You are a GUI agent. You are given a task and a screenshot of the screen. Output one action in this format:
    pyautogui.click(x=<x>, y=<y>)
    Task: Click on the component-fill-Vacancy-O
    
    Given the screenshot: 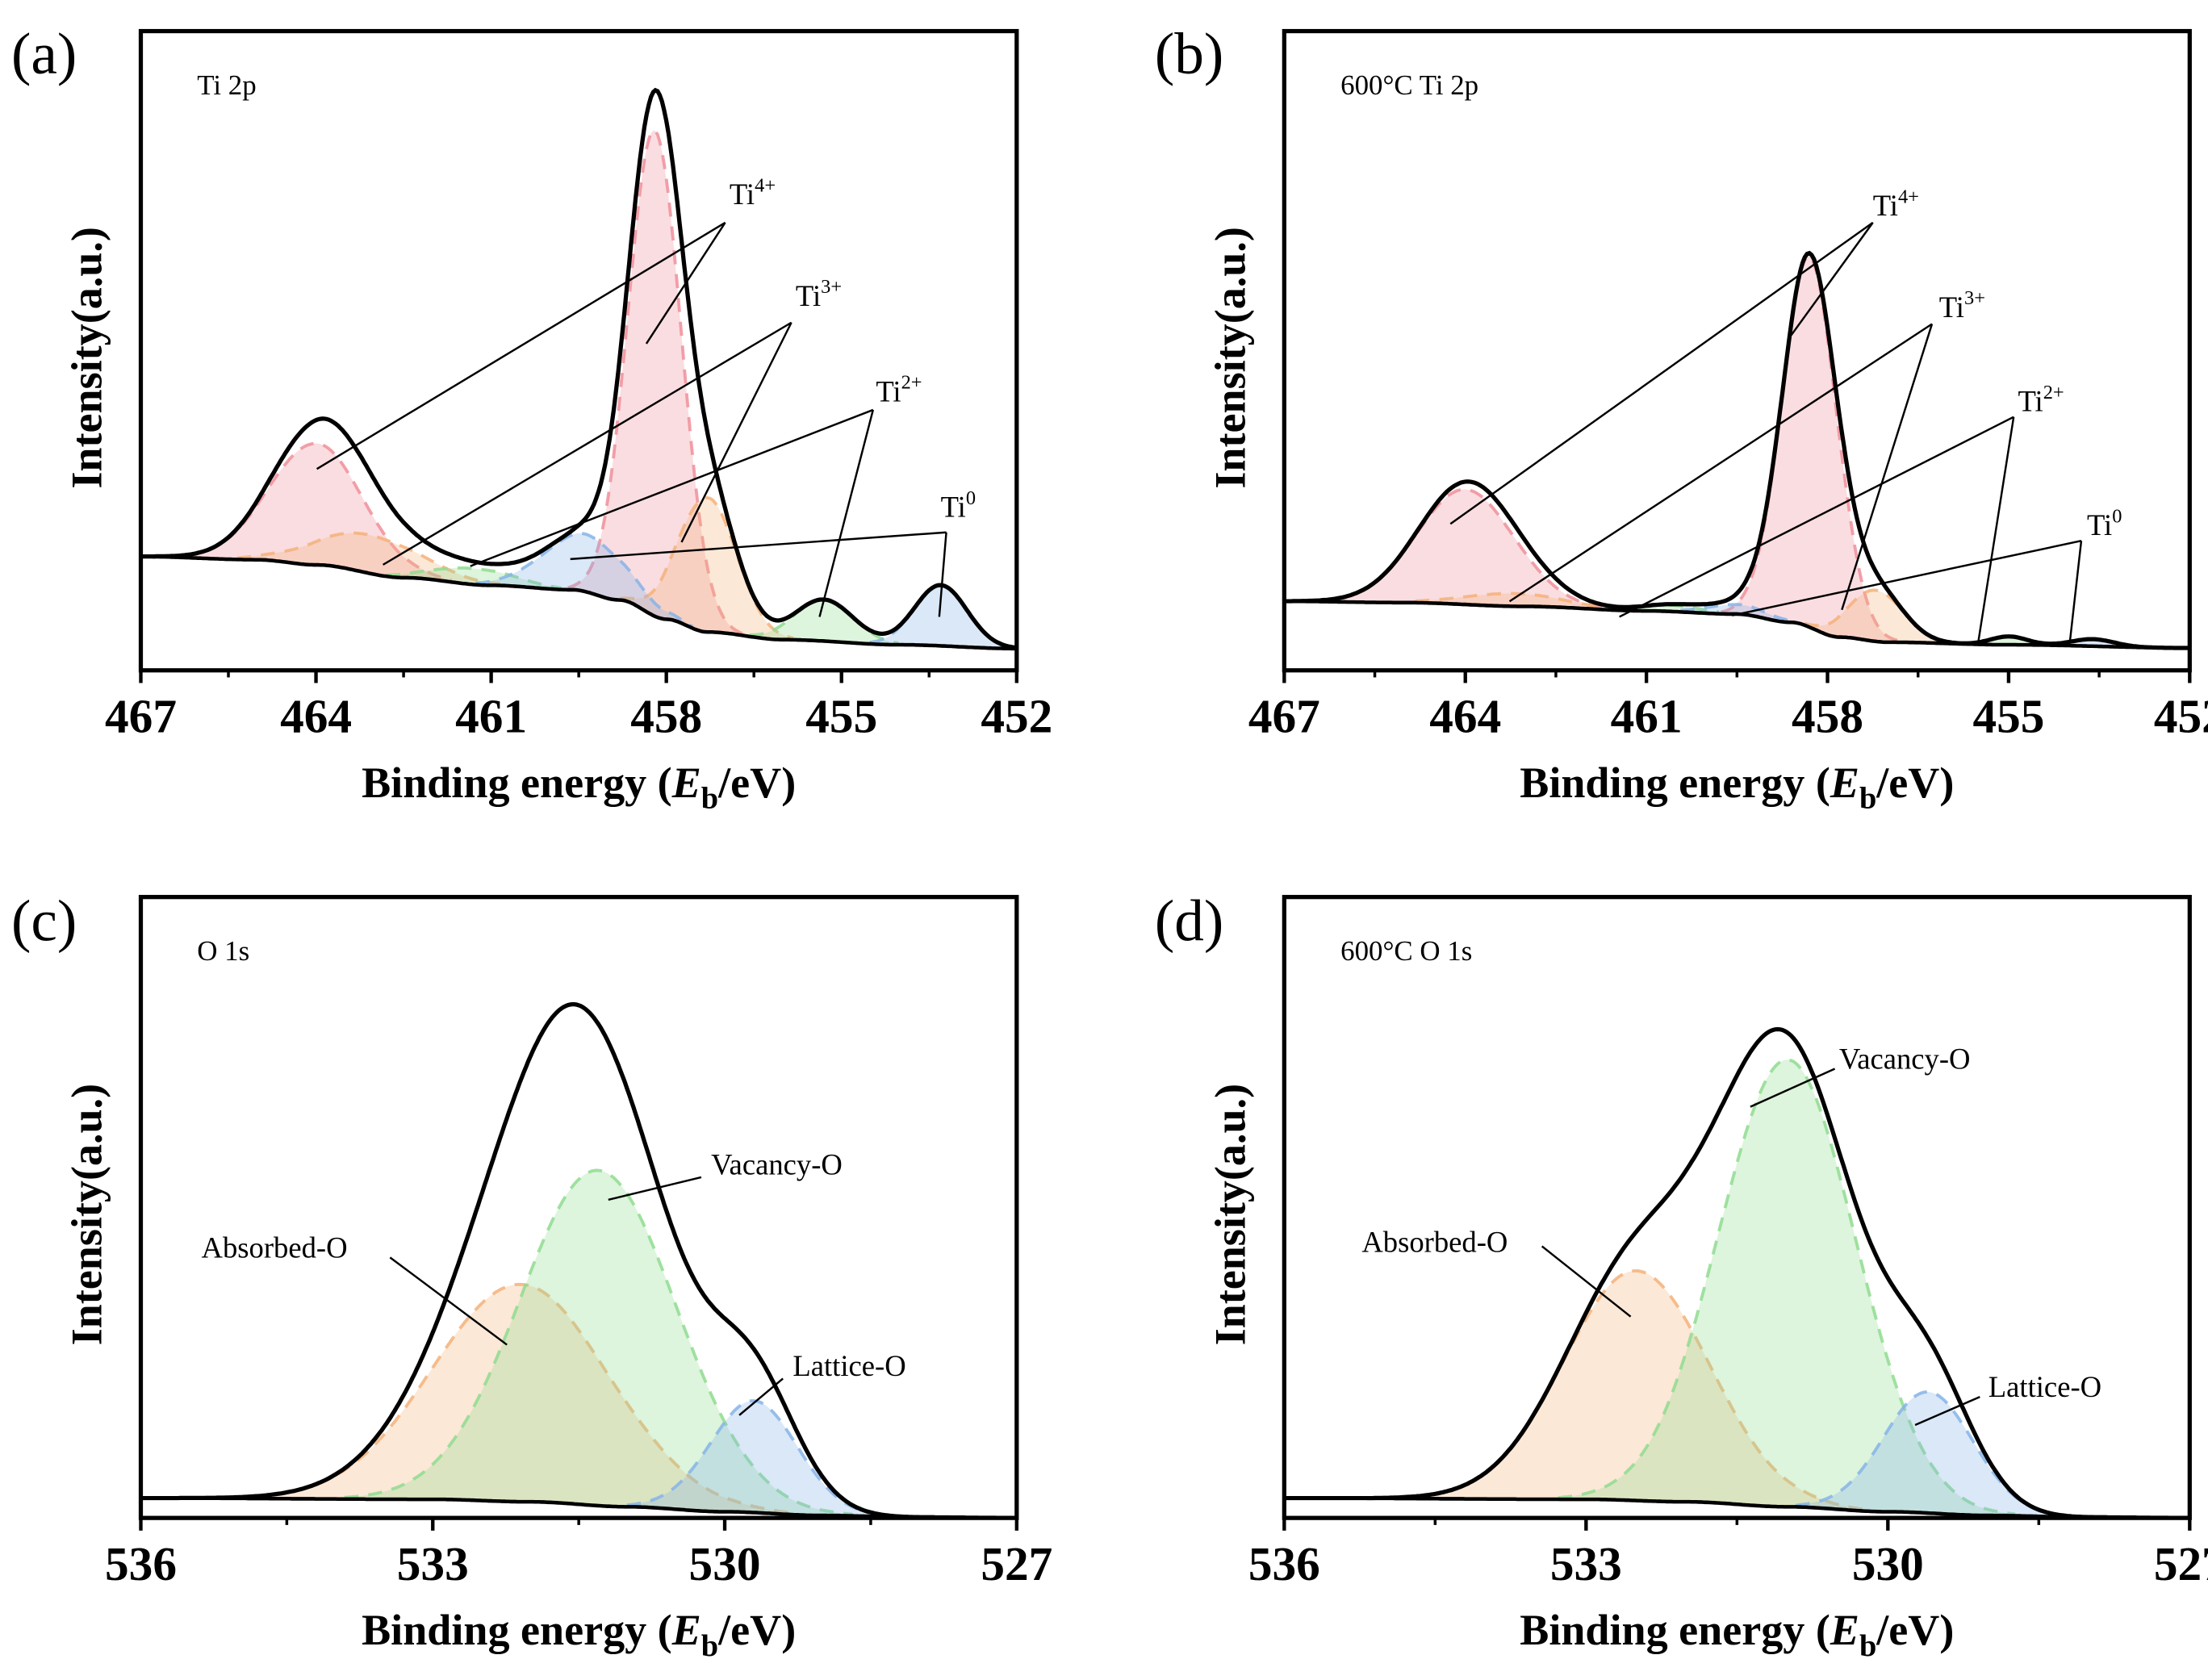 What is the action you would take?
    pyautogui.click(x=598, y=1343)
    